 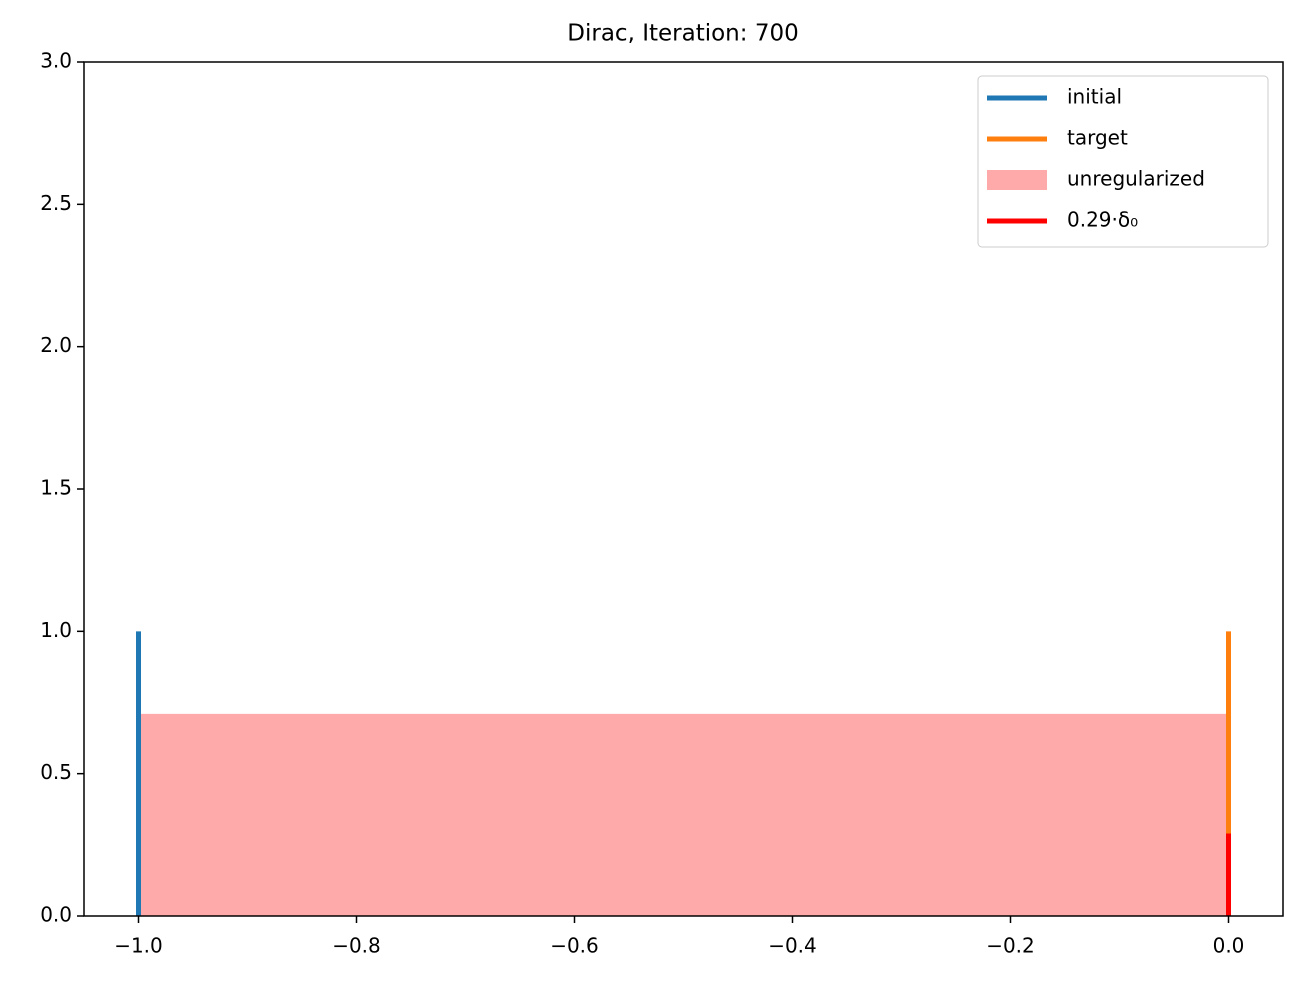 What do you see at coordinates (1102, 220) in the screenshot?
I see `legend-label: 0.29·δ₀` at bounding box center [1102, 220].